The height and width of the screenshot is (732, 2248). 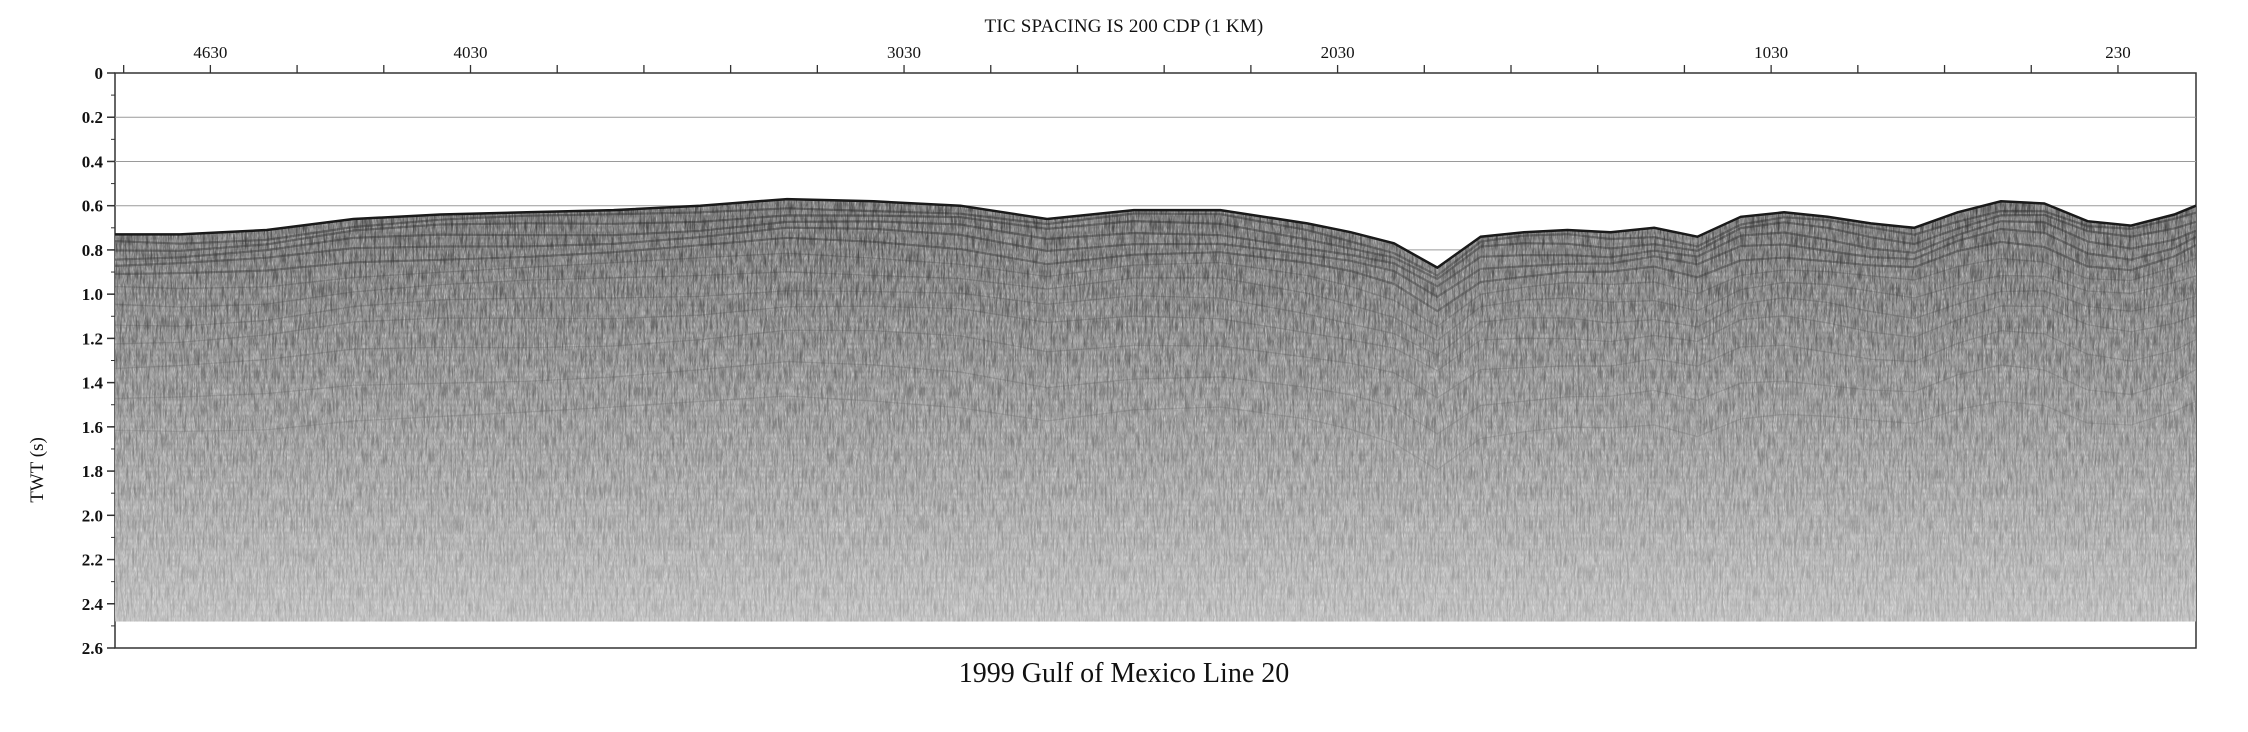 What do you see at coordinates (1124, 26) in the screenshot?
I see `tic-spacing-title: TIC SPACING IS 200 CDP (1 KM)` at bounding box center [1124, 26].